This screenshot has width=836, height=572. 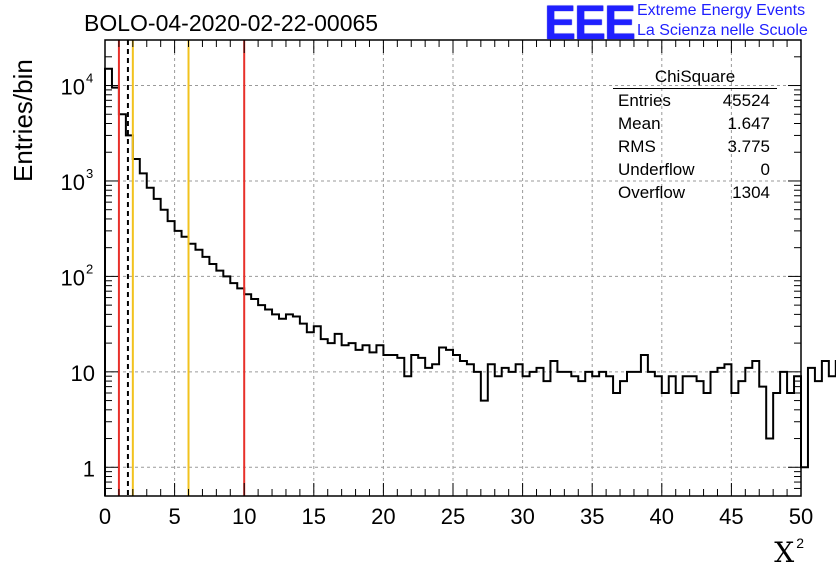 What do you see at coordinates (89, 173) in the screenshot?
I see `y-tick-exponent: 3` at bounding box center [89, 173].